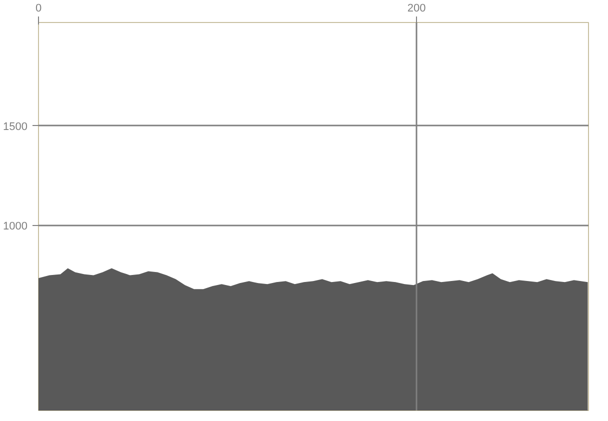  Describe the element at coordinates (416, 8) in the screenshot. I see `x-tick-label: 200` at that location.